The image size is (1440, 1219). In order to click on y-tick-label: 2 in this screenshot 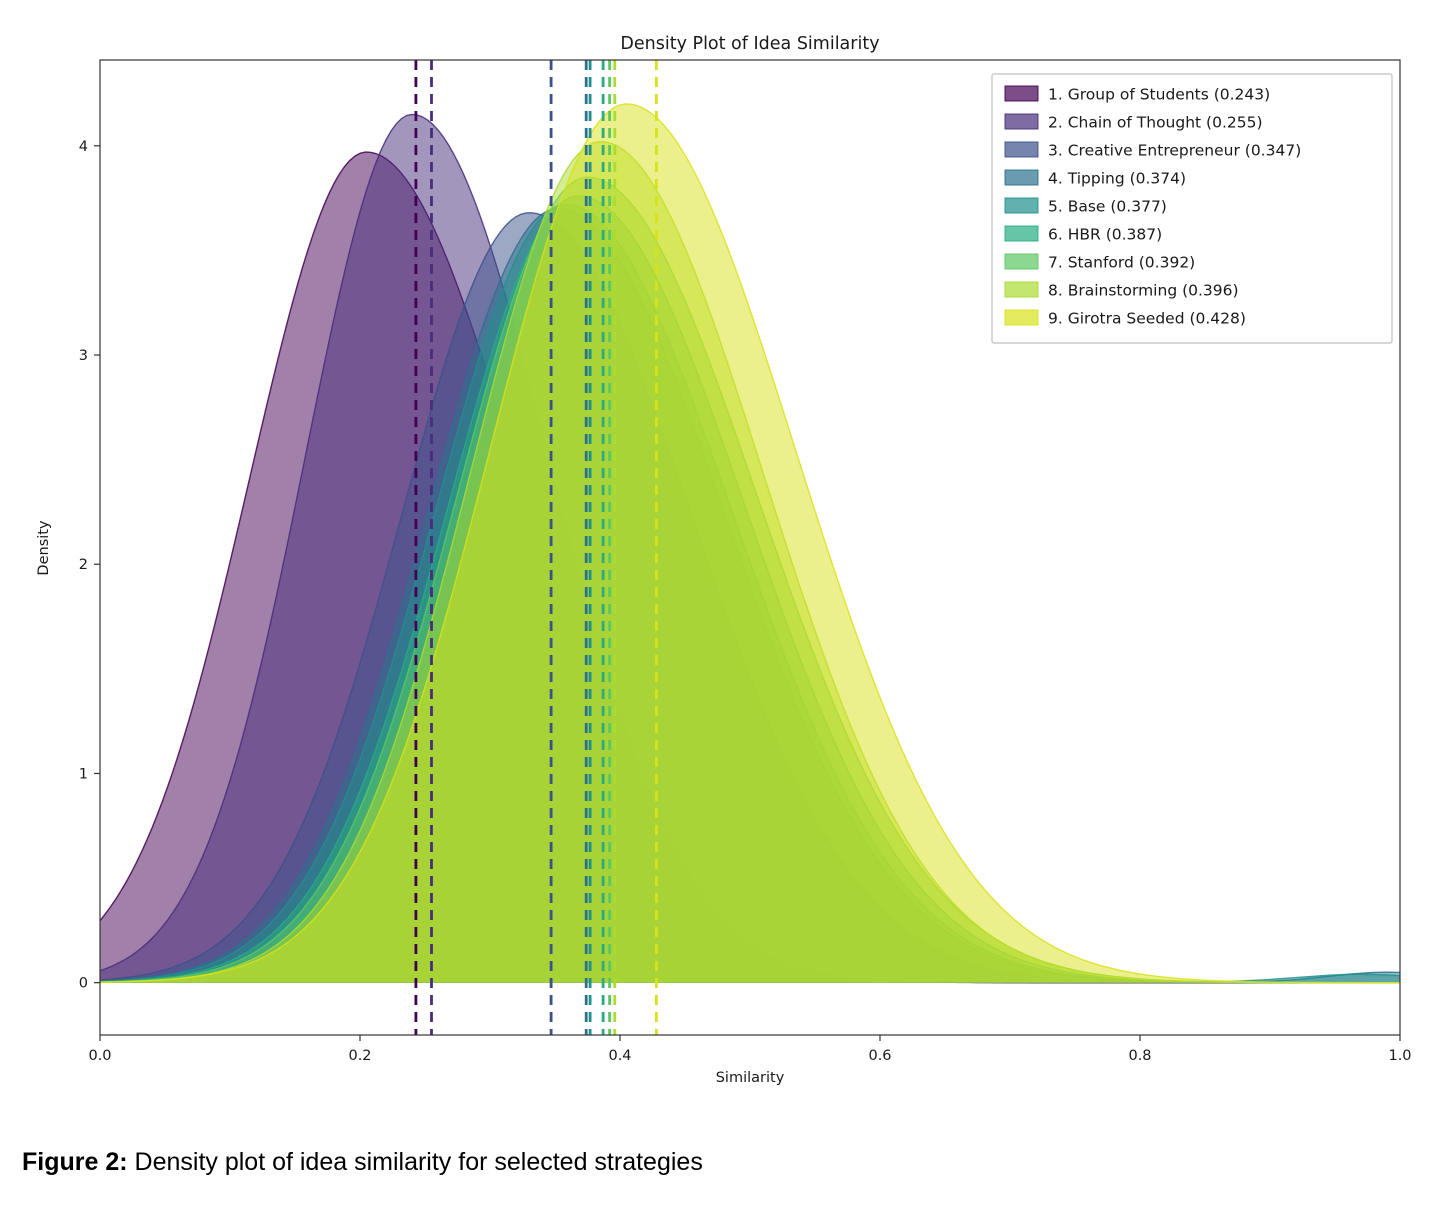, I will do `click(83, 565)`.